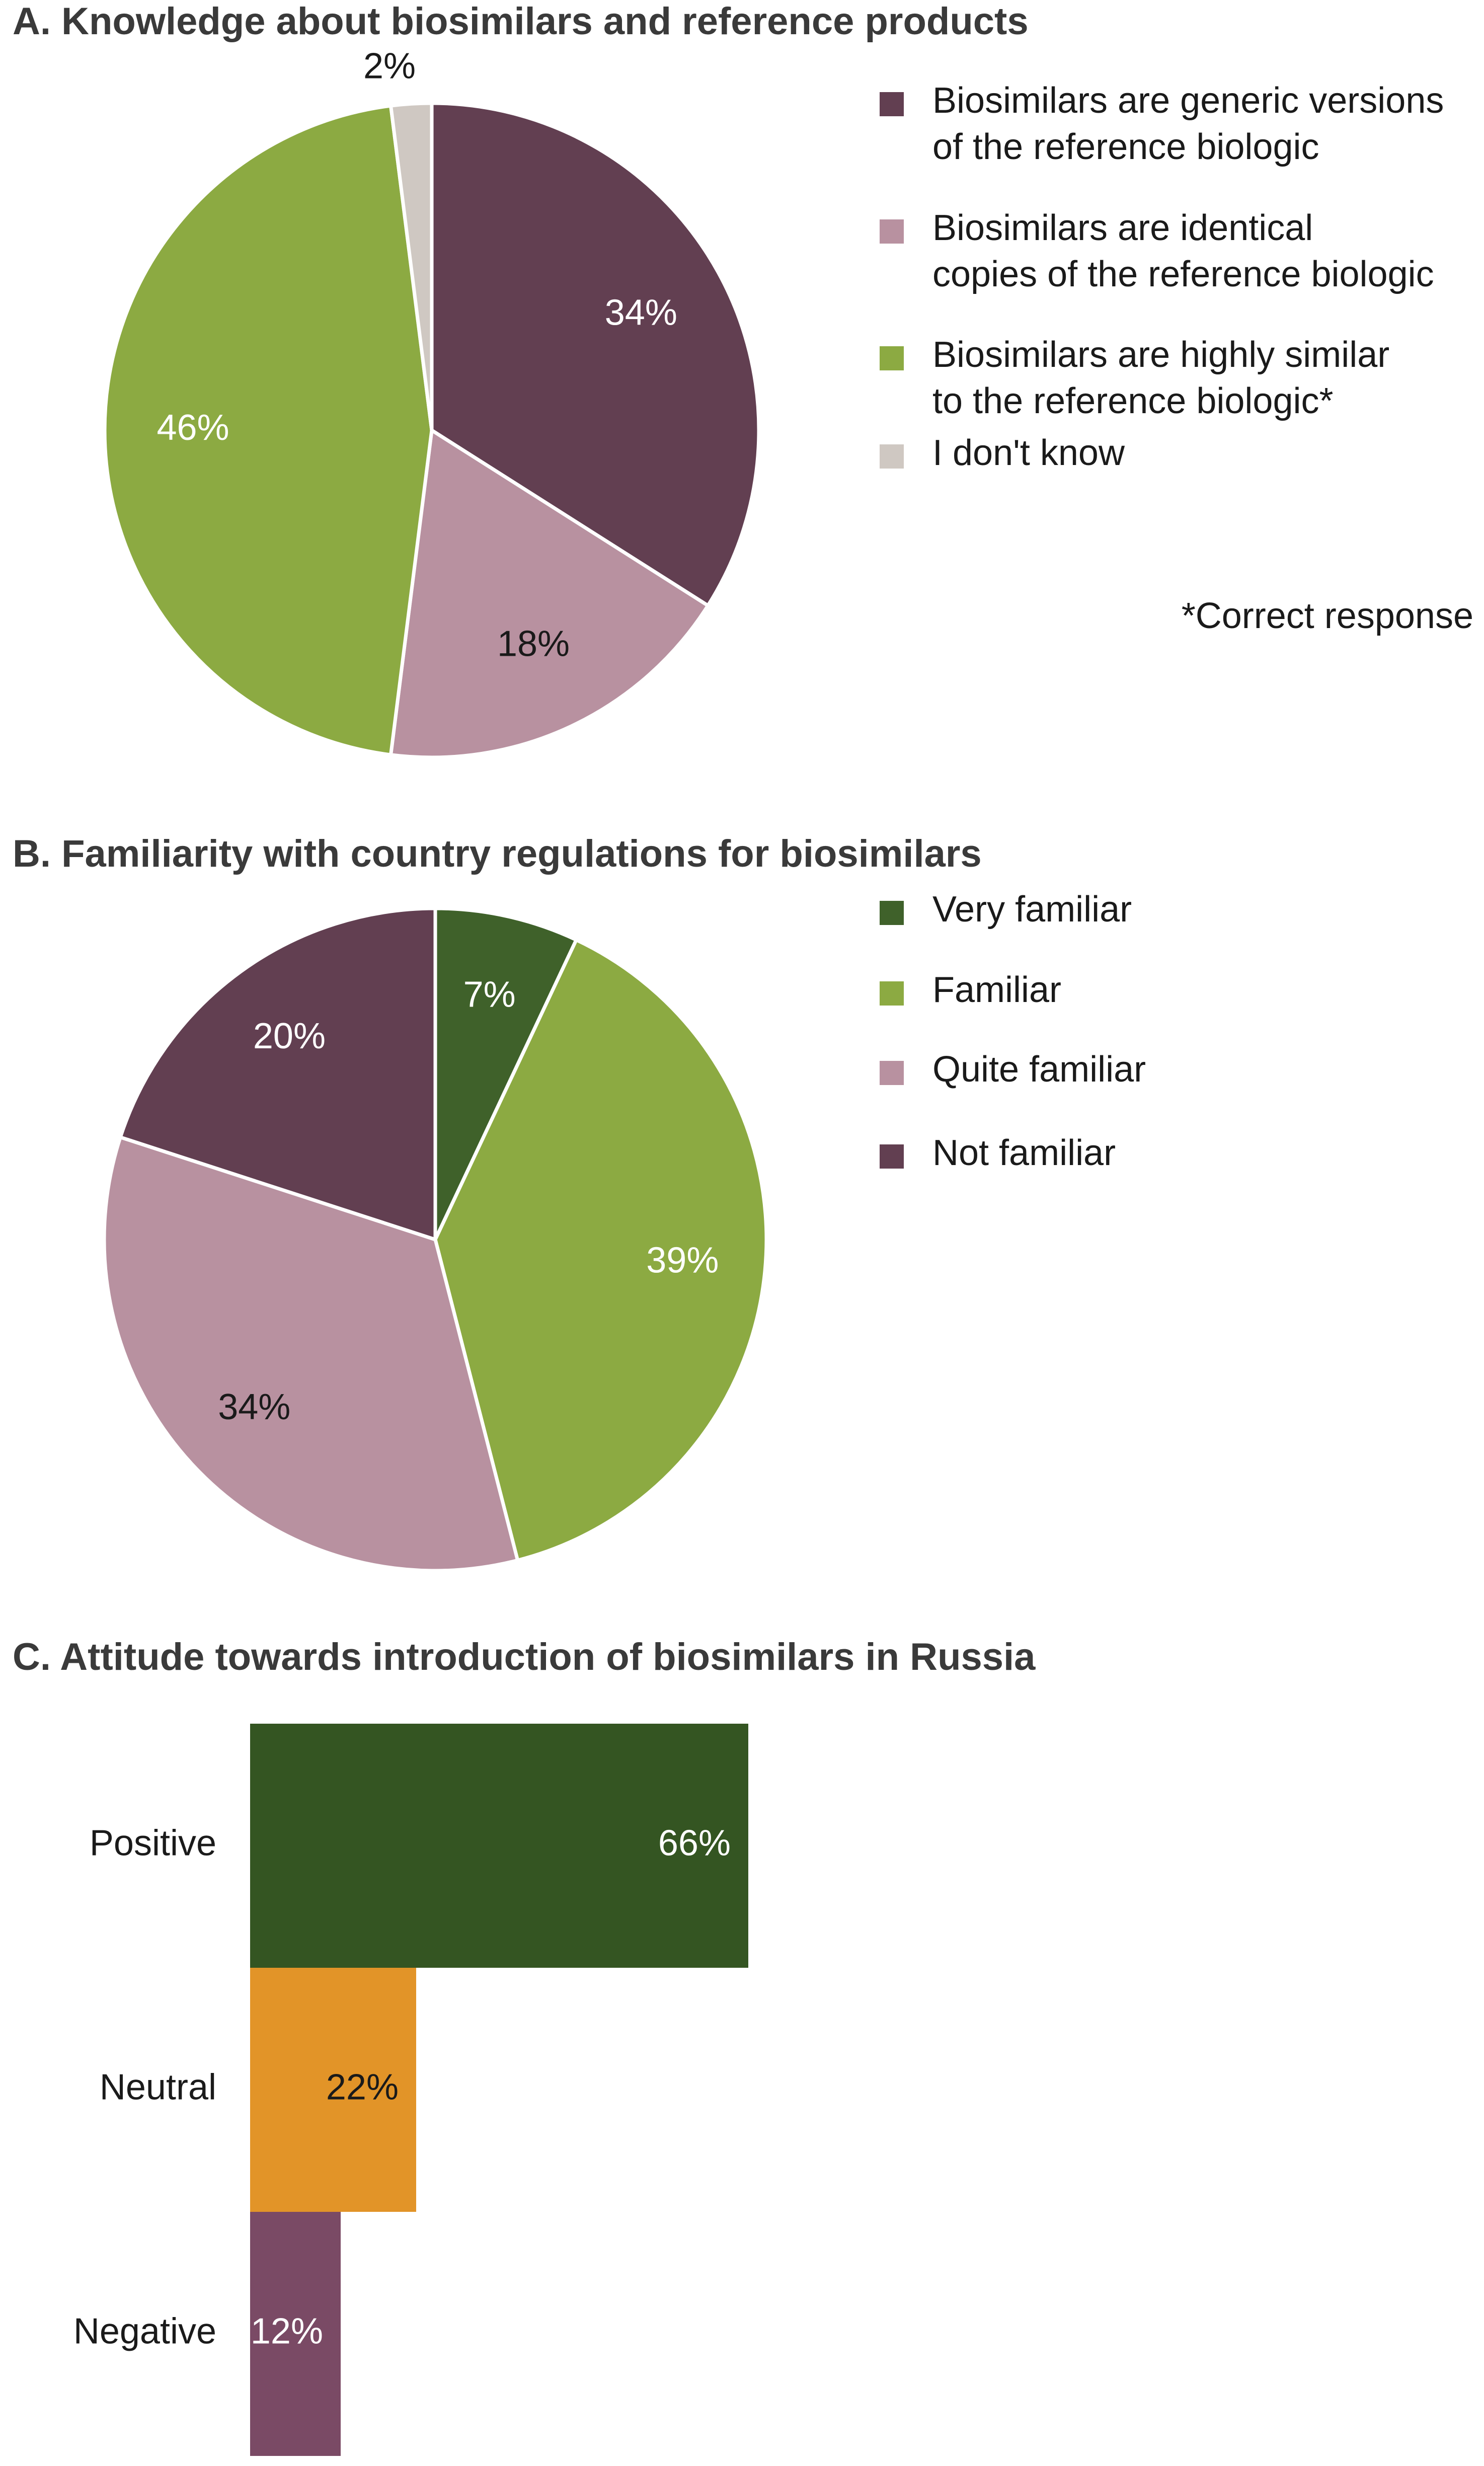 The height and width of the screenshot is (2466, 1484). What do you see at coordinates (1133, 401) in the screenshot?
I see `legend-a-label-2-1: to the reference biologic*` at bounding box center [1133, 401].